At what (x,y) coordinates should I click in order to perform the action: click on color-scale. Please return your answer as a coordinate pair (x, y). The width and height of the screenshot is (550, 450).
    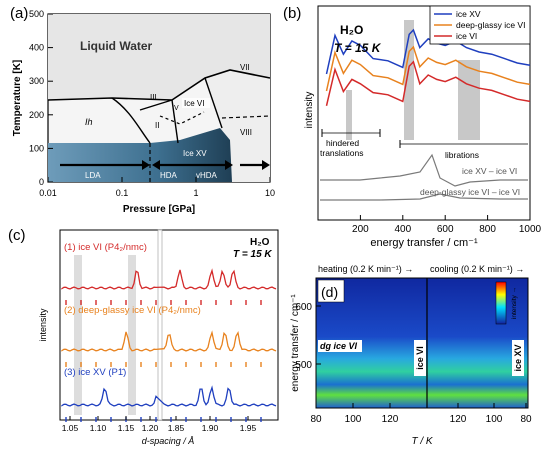
    Looking at the image, I should click on (501, 303).